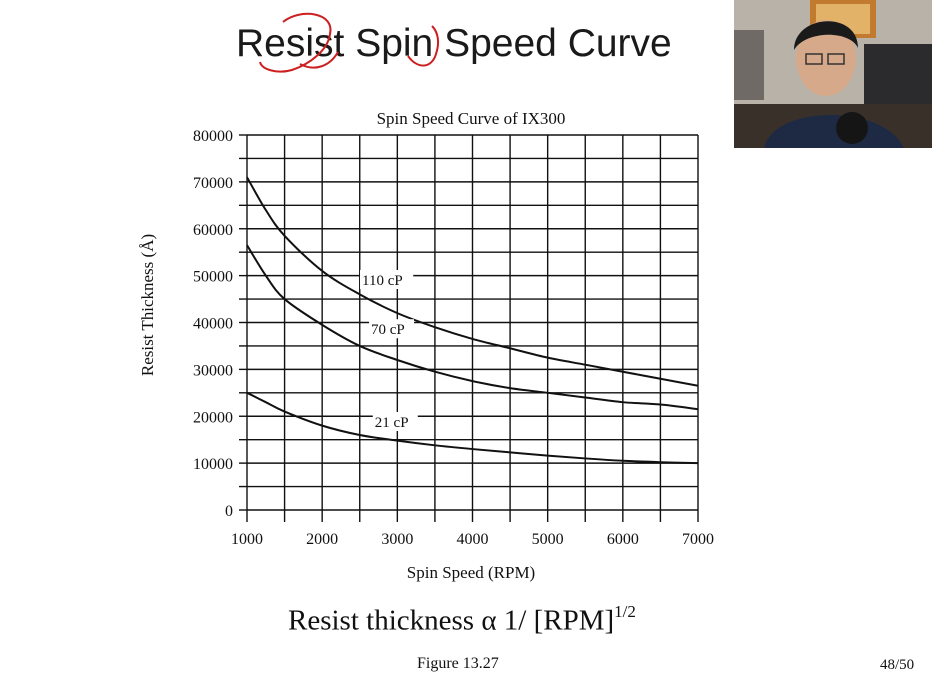 This screenshot has width=932, height=698. I want to click on y-axis-title: Resist Thickness (Å), so click(147, 305).